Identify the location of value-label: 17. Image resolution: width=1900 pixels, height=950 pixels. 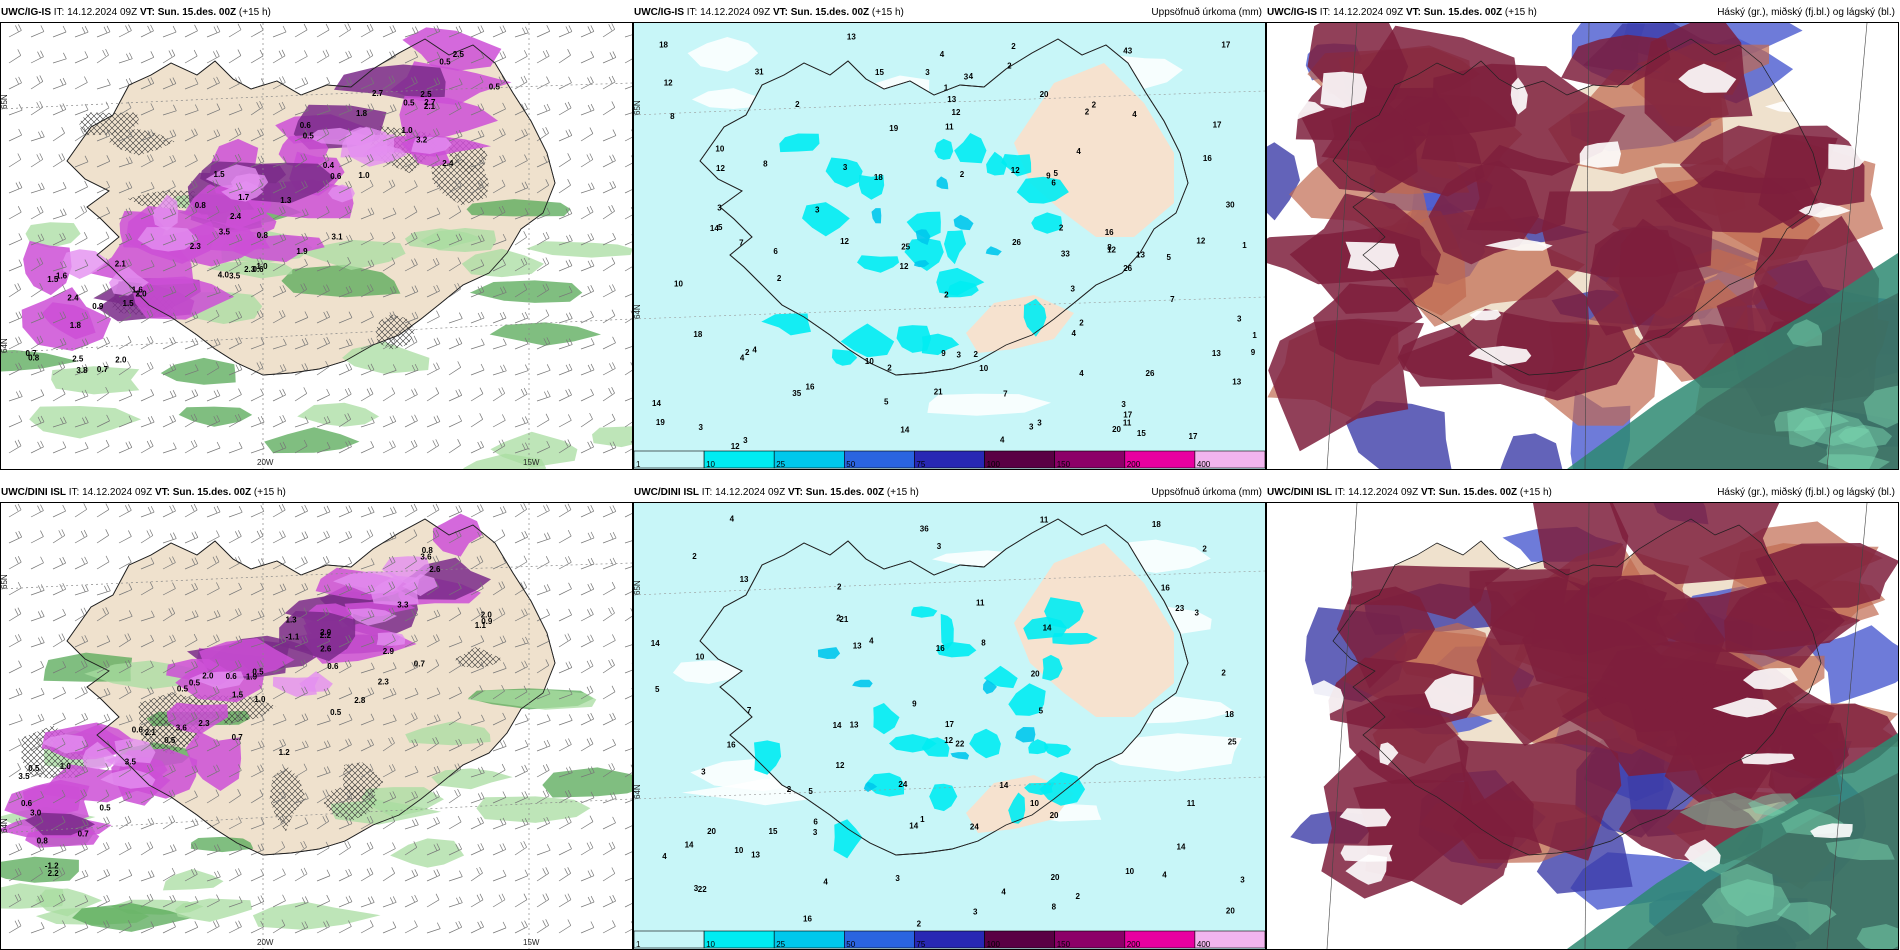
(1217, 125).